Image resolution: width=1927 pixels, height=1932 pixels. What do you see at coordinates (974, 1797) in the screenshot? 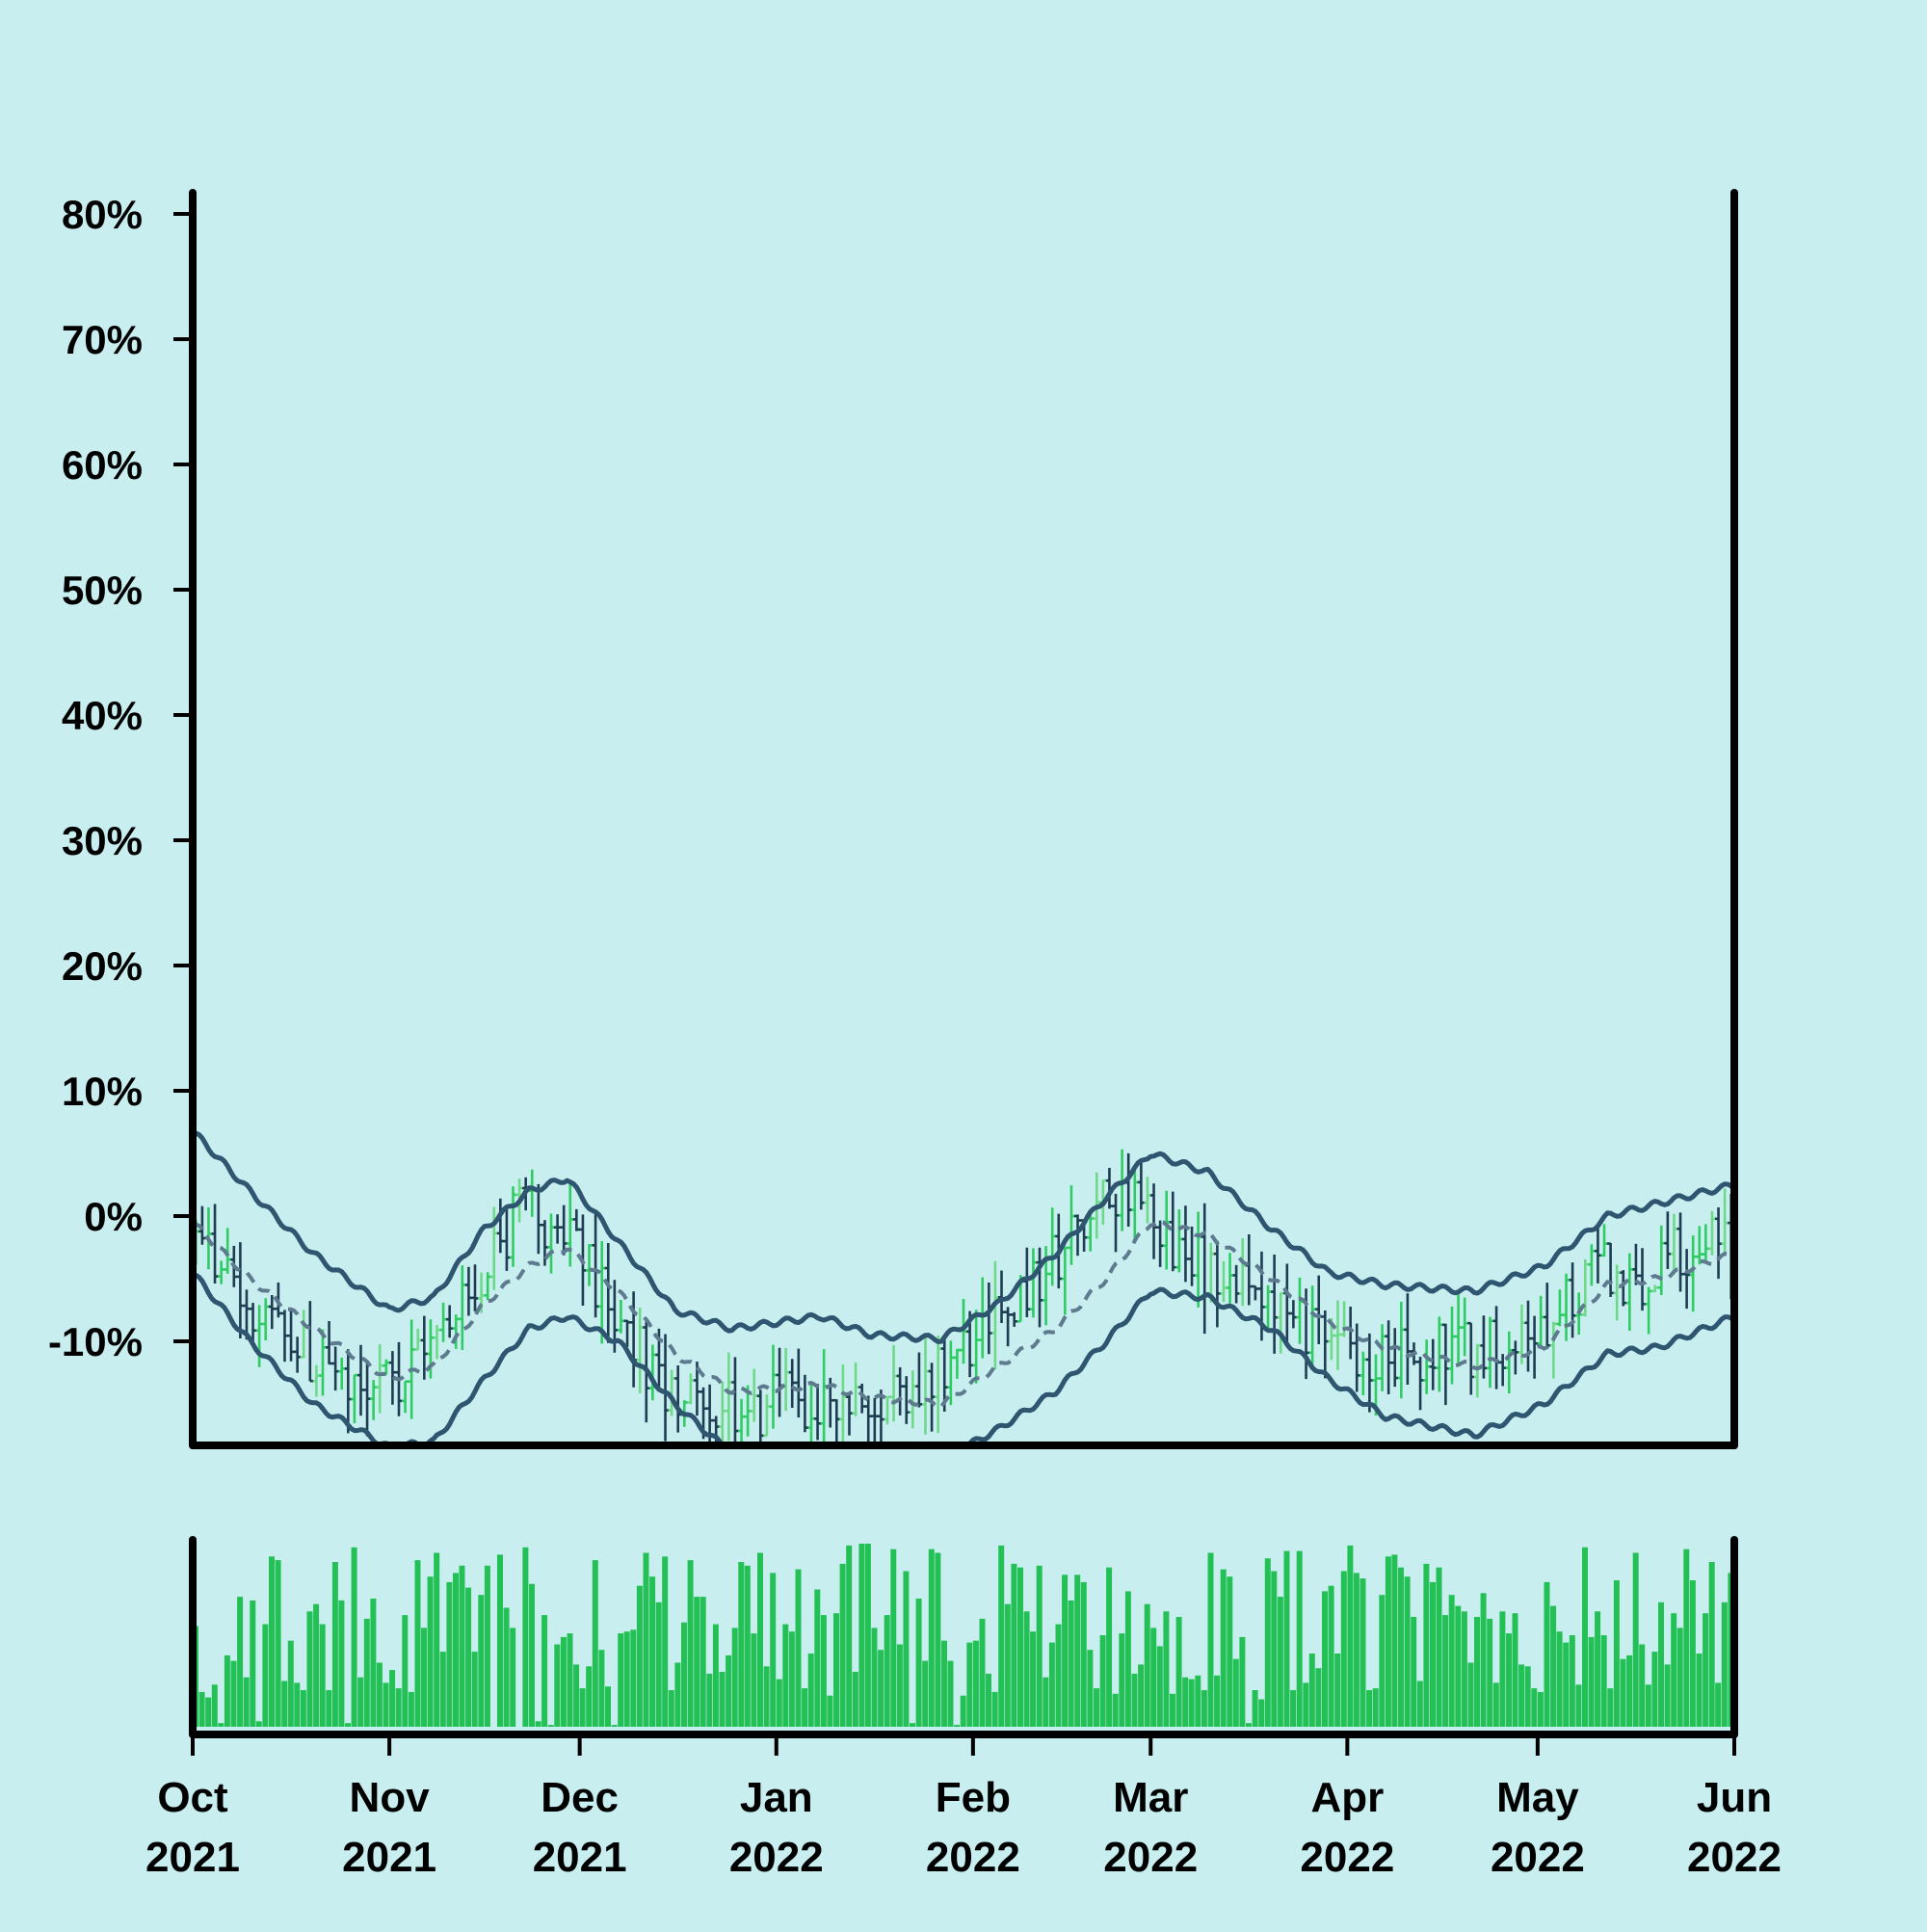
I see `x-tick-label-month: Feb` at bounding box center [974, 1797].